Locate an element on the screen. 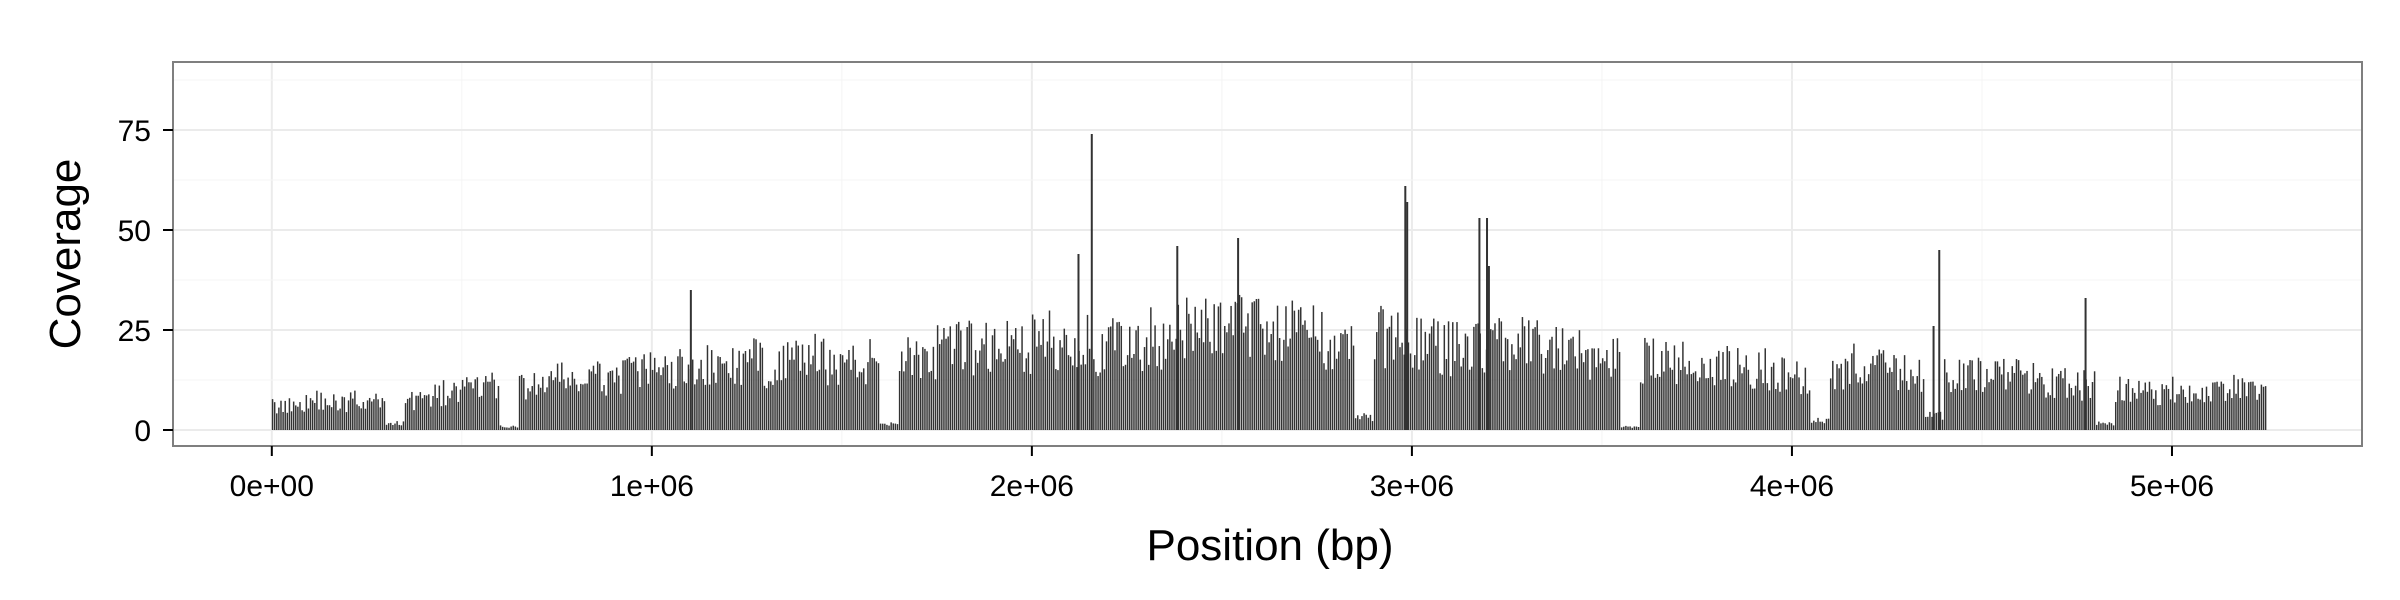 Image resolution: width=2400 pixels, height=600 pixels. x-axis-title: Position (bp) is located at coordinates (1269, 545).